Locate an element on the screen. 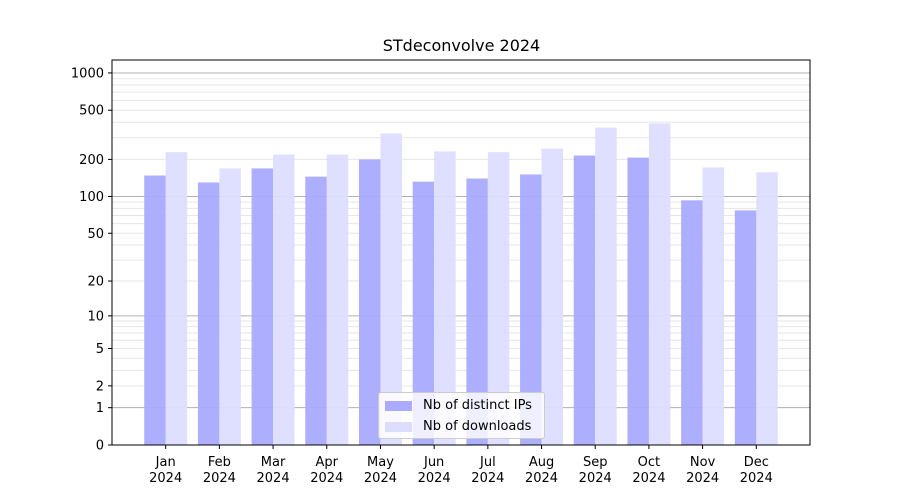 The image size is (900, 504). y-tick-label: 50 is located at coordinates (95, 234).